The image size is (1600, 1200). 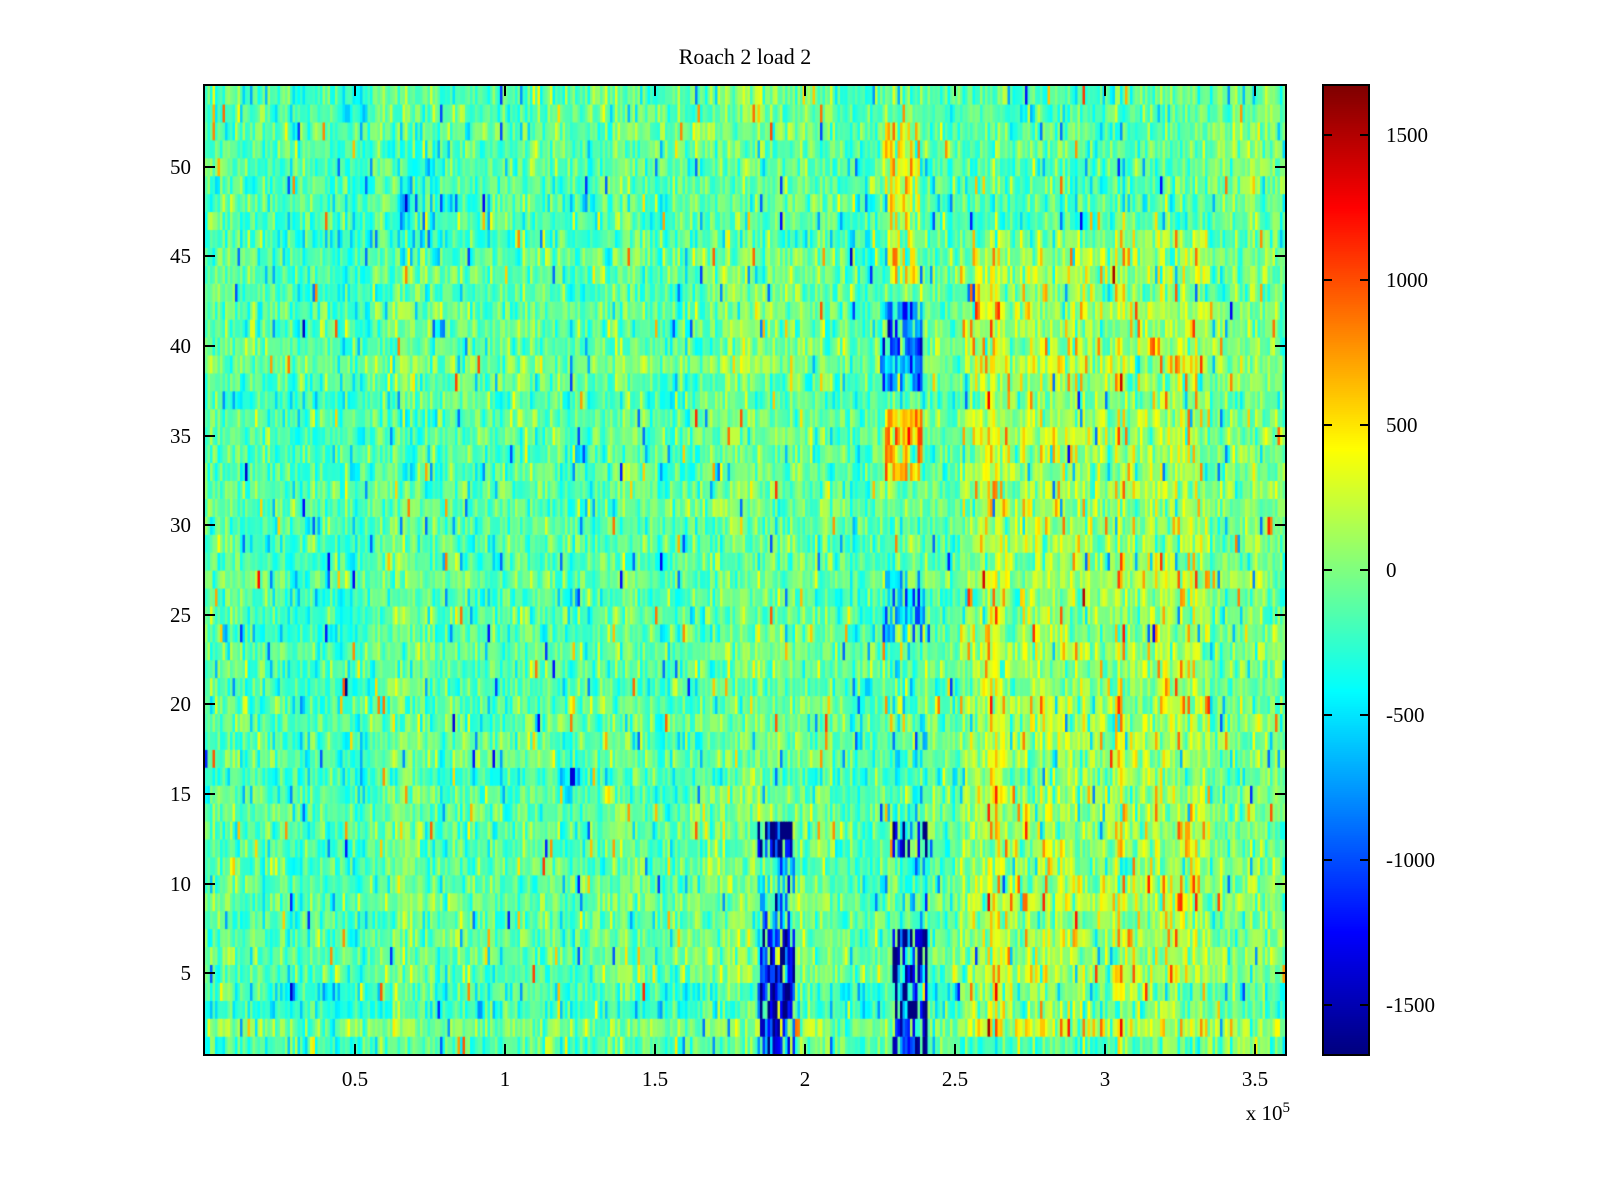 I want to click on y-axis-tick-label: 5, so click(x=186, y=973).